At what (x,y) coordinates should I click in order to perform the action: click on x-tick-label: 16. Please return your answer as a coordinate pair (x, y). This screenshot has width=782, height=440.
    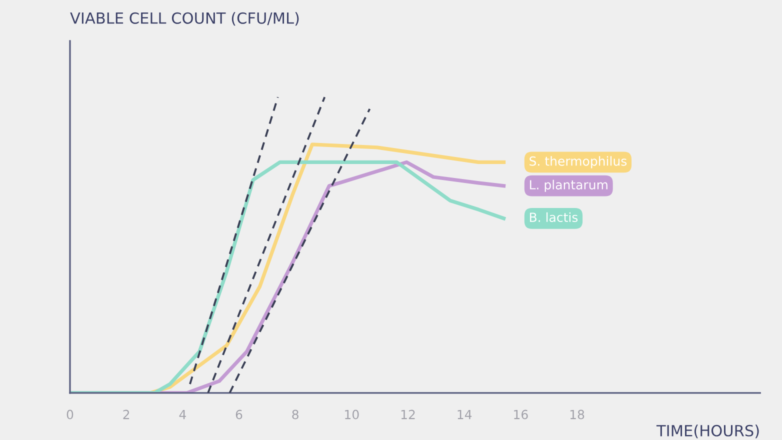
    Looking at the image, I should click on (521, 415).